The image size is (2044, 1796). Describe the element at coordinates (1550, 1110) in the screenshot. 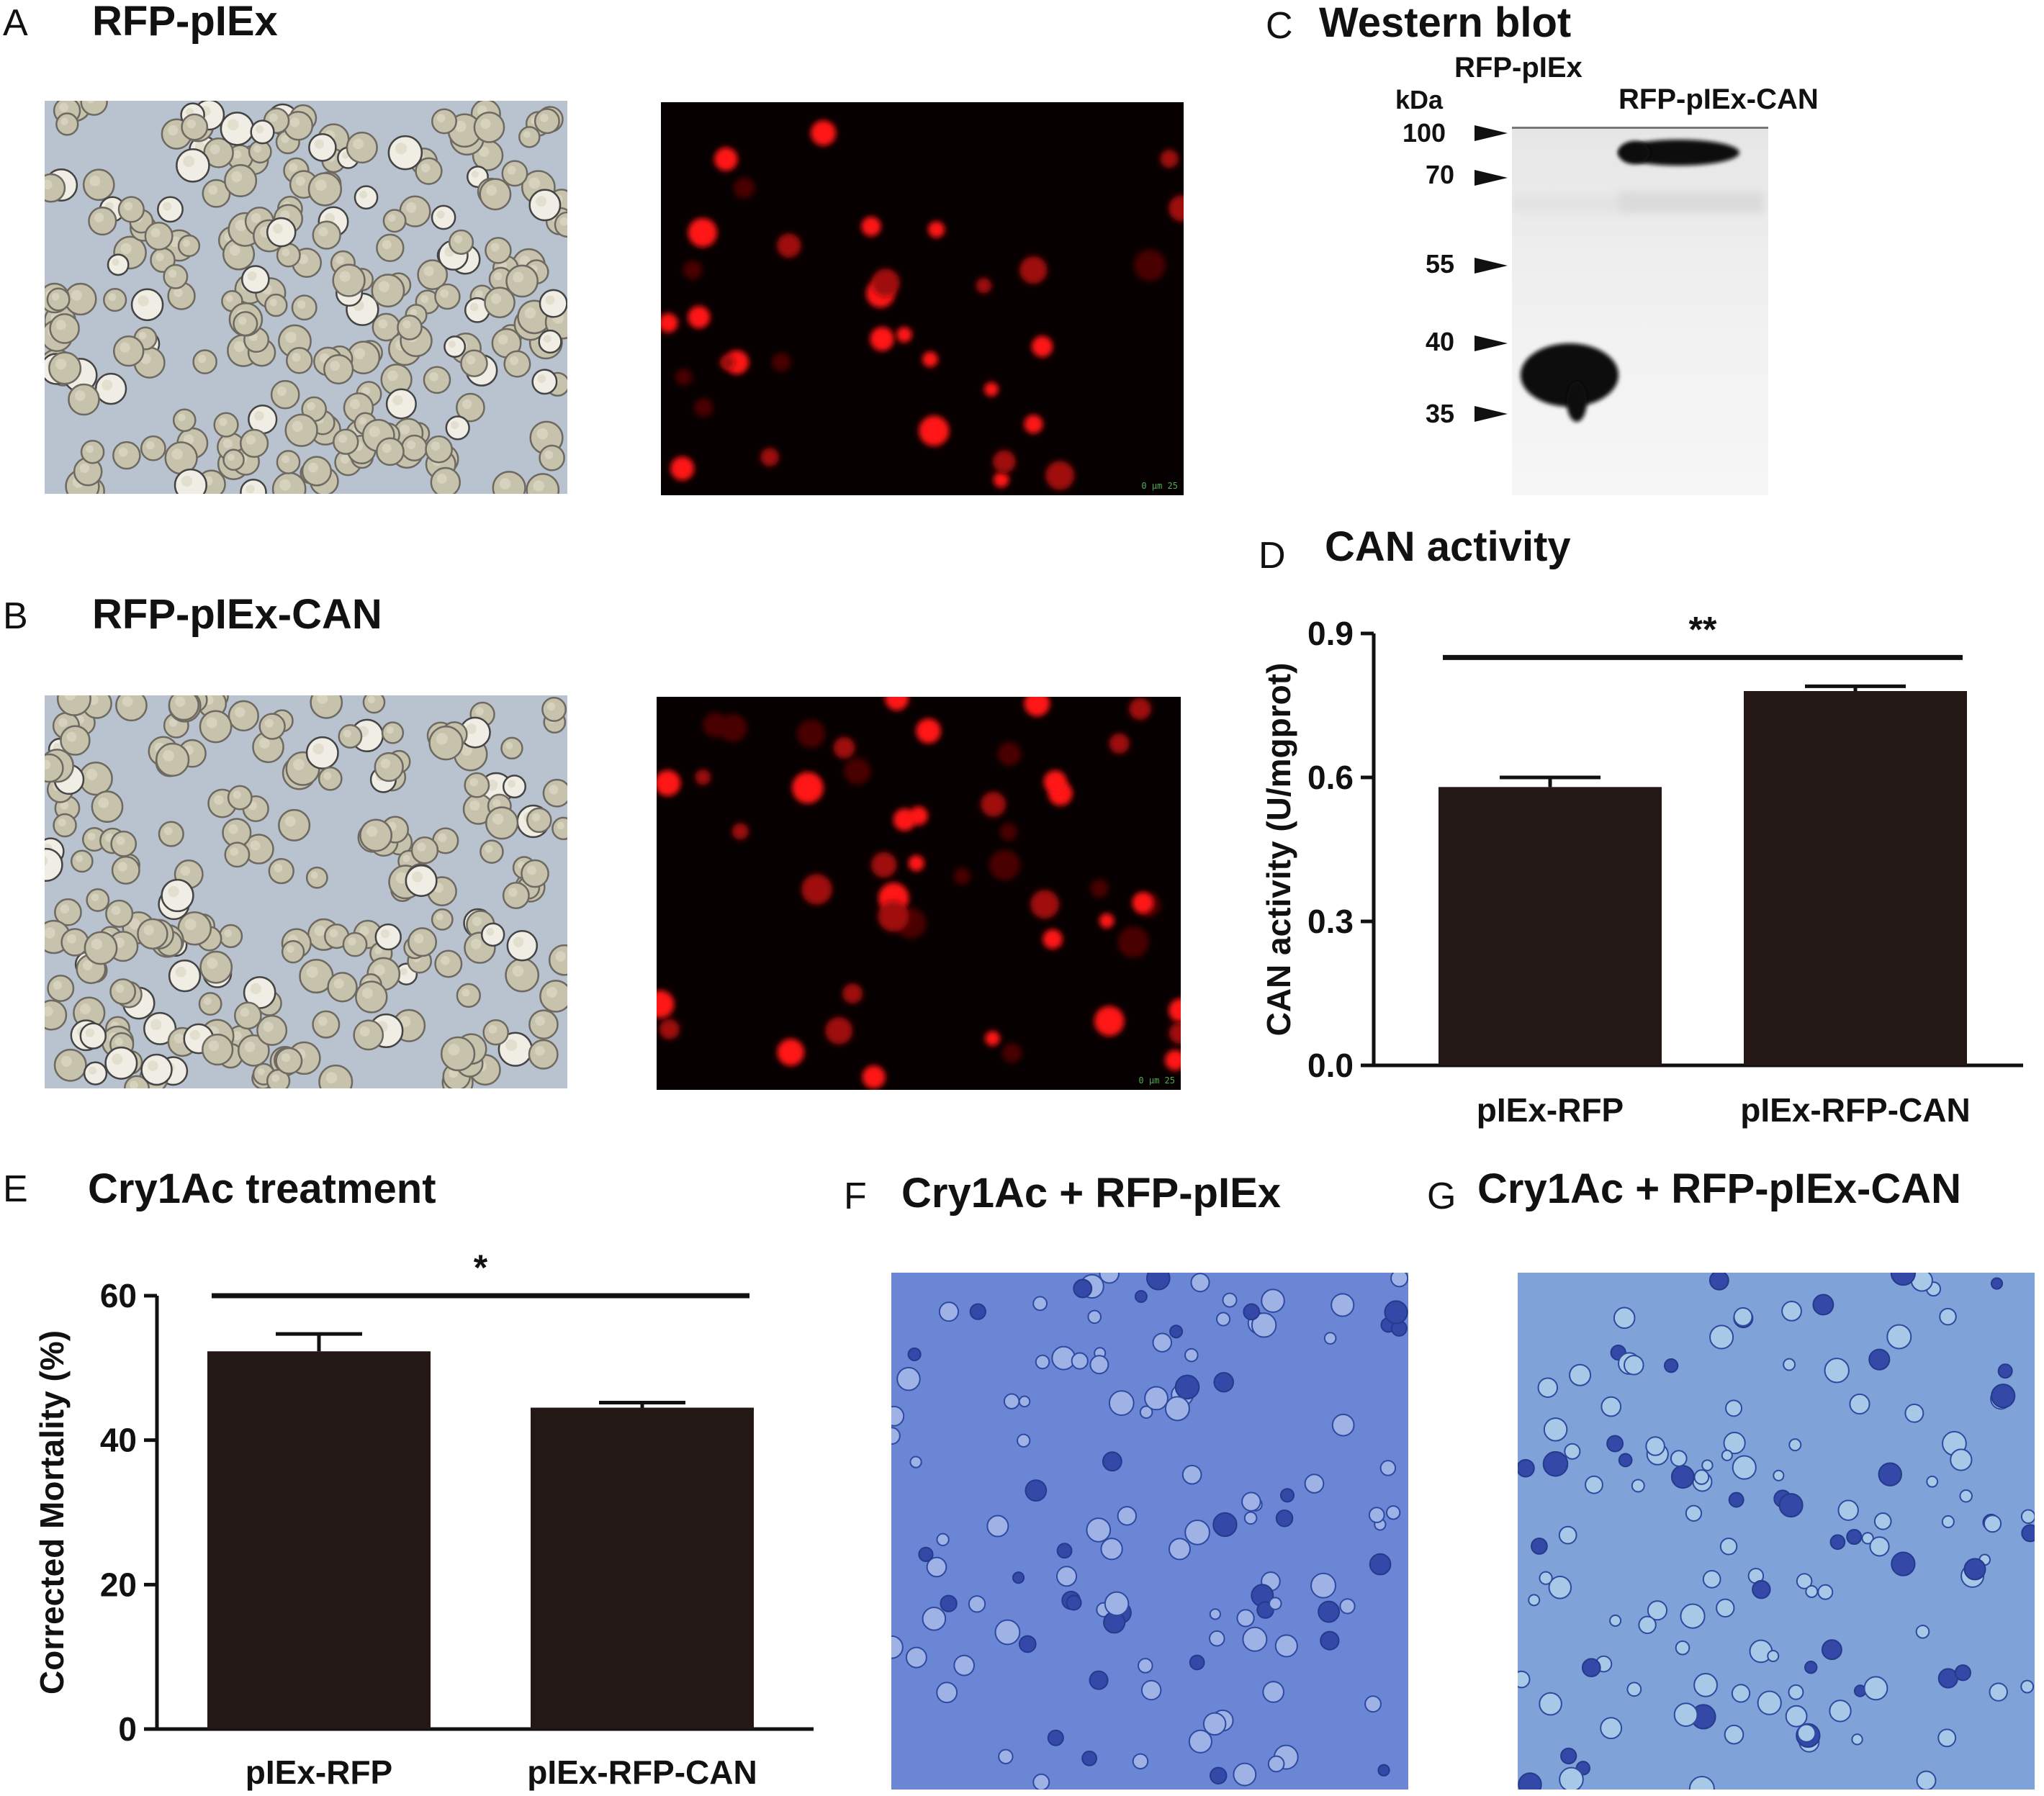

I see `x-tick-label: pIEx-RFP` at that location.